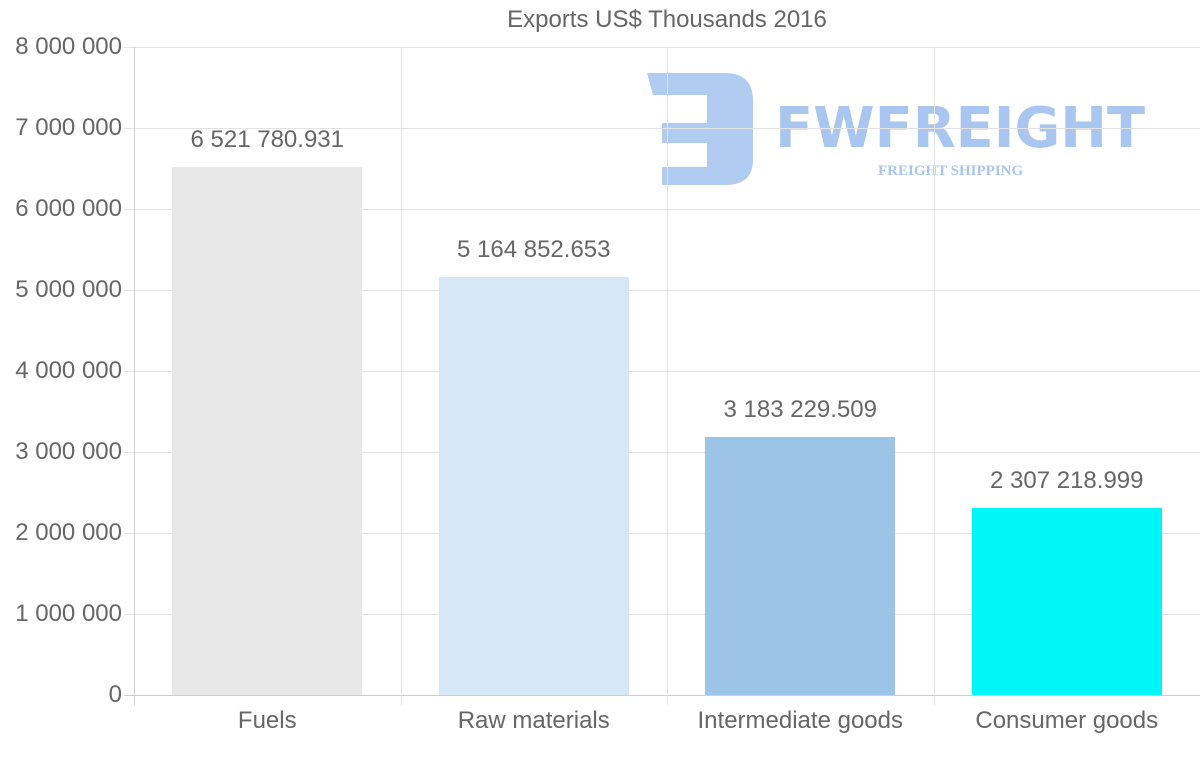  I want to click on chart-title: Exports US$ Thousands 2016, so click(667, 19).